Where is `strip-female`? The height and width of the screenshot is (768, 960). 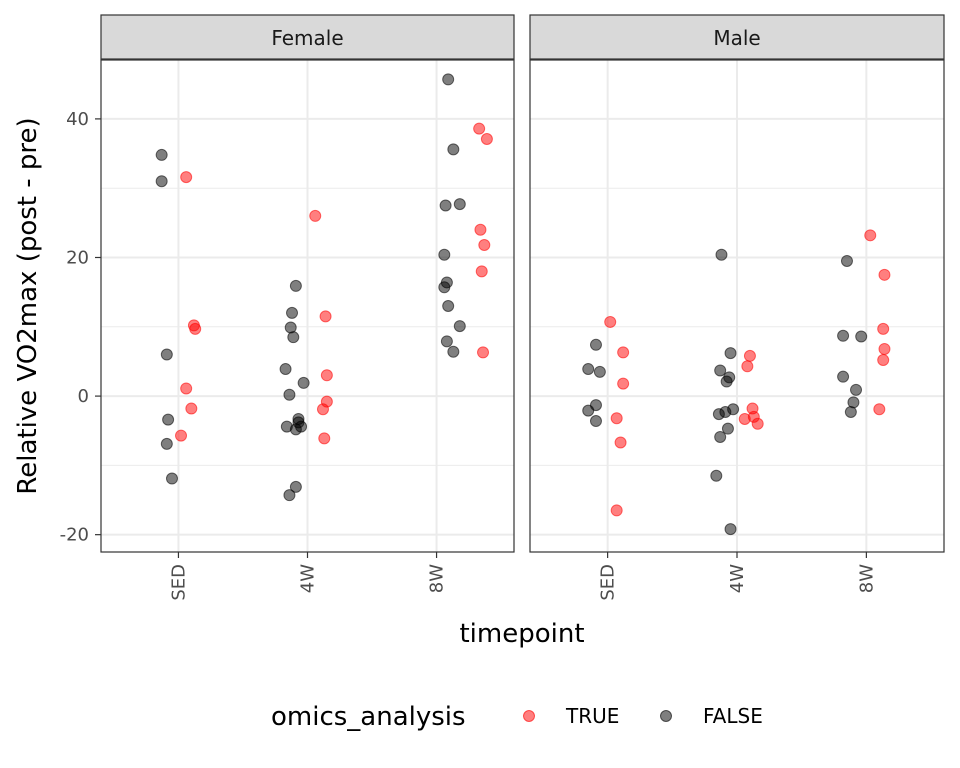 strip-female is located at coordinates (307, 37).